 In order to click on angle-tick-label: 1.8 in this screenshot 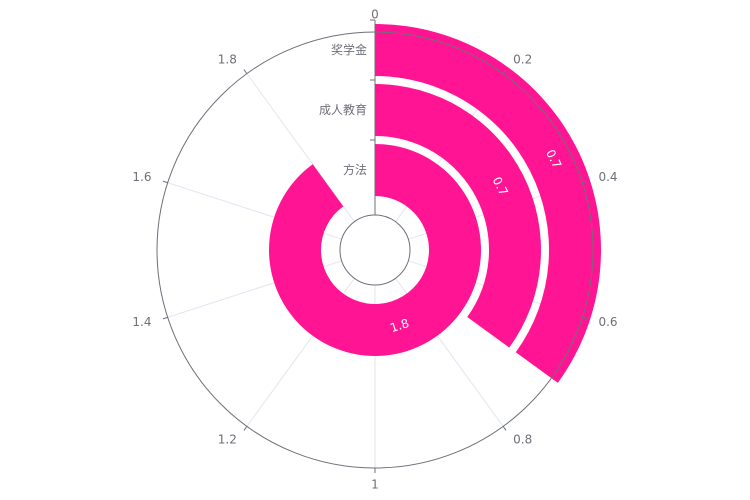, I will do `click(227, 59)`.